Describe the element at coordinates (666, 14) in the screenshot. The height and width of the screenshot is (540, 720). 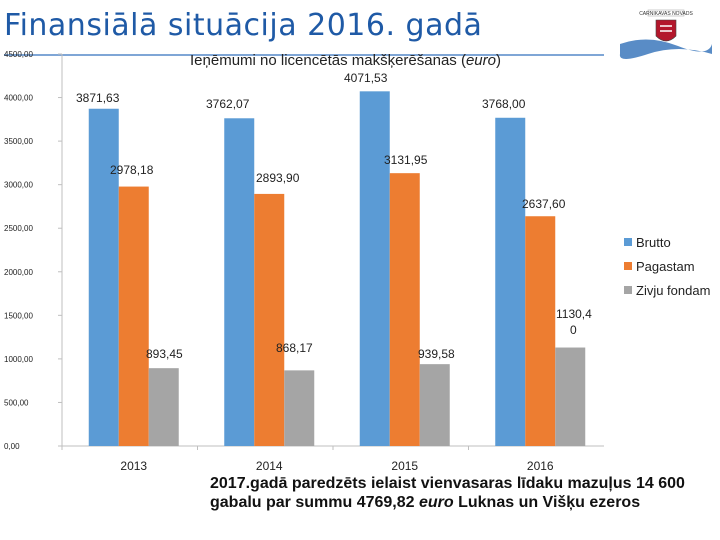
I see `logo-text: CARNIKAVAS NOVADS` at that location.